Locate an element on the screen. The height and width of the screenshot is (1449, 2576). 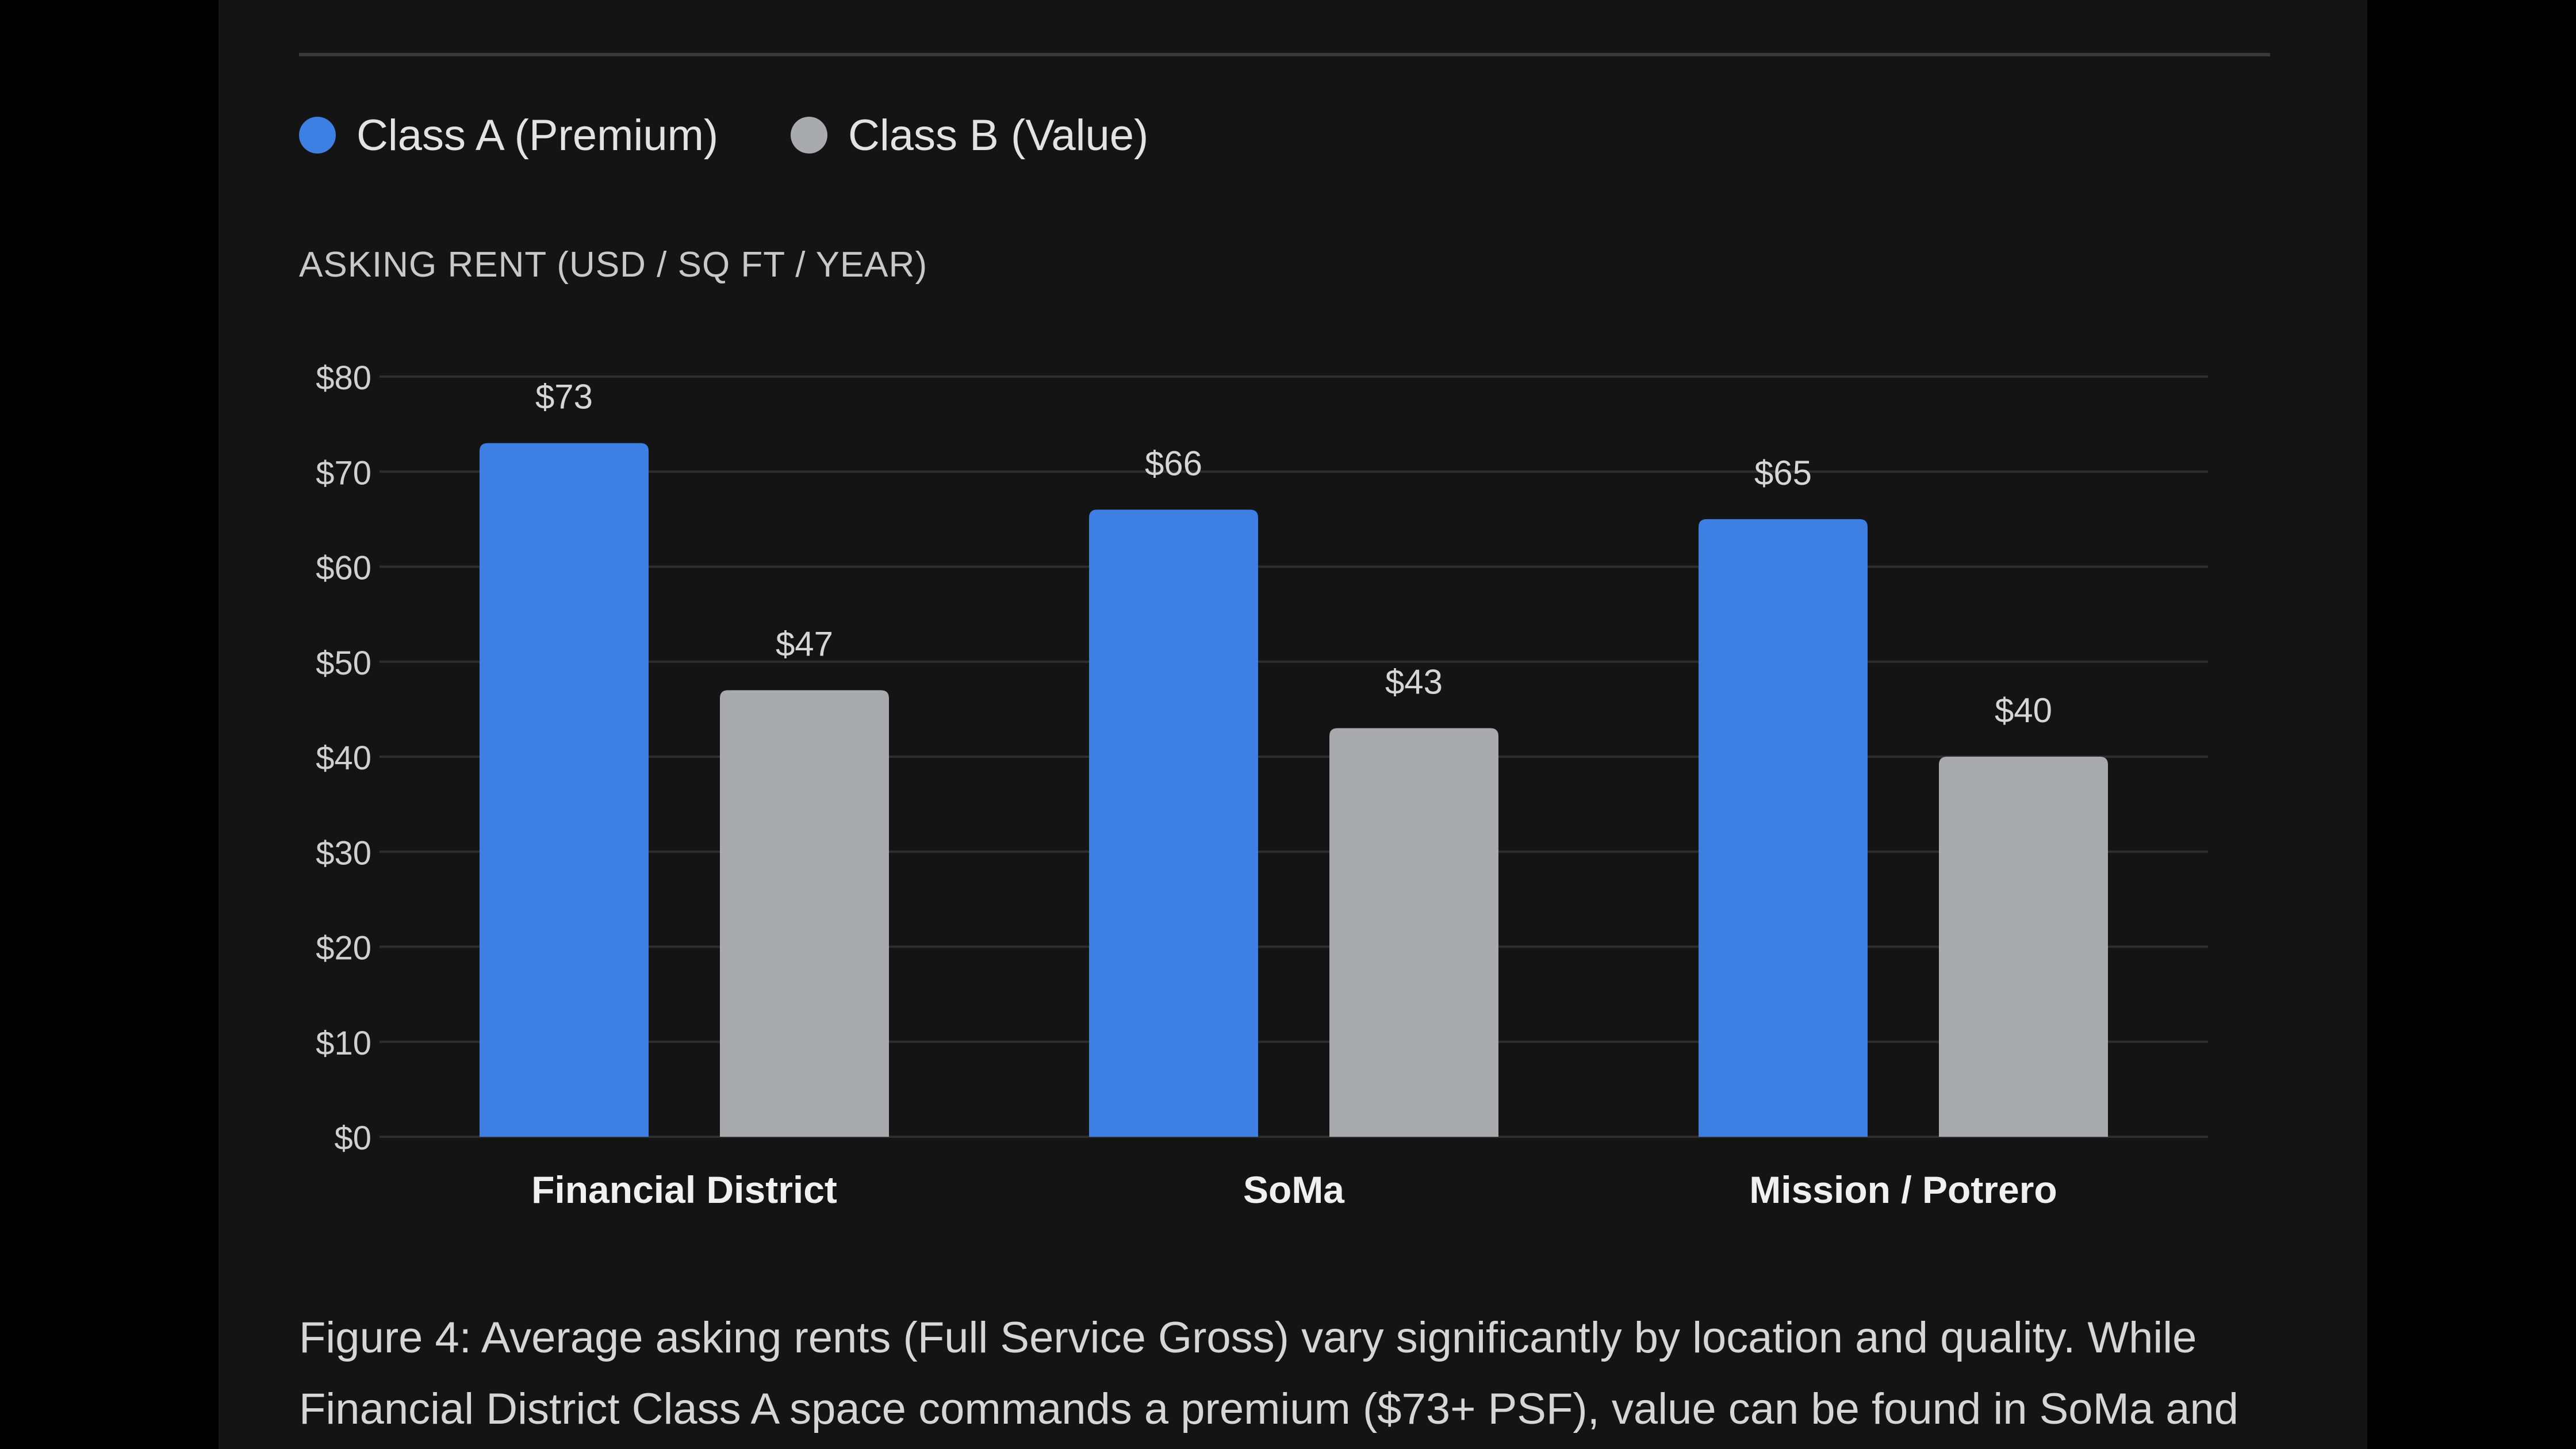
legend-swatch-class-a is located at coordinates (317, 135).